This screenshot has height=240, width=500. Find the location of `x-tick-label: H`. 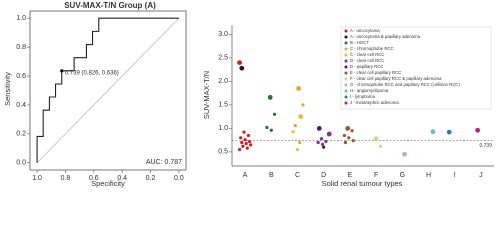

x-tick-label: H is located at coordinates (428, 175).